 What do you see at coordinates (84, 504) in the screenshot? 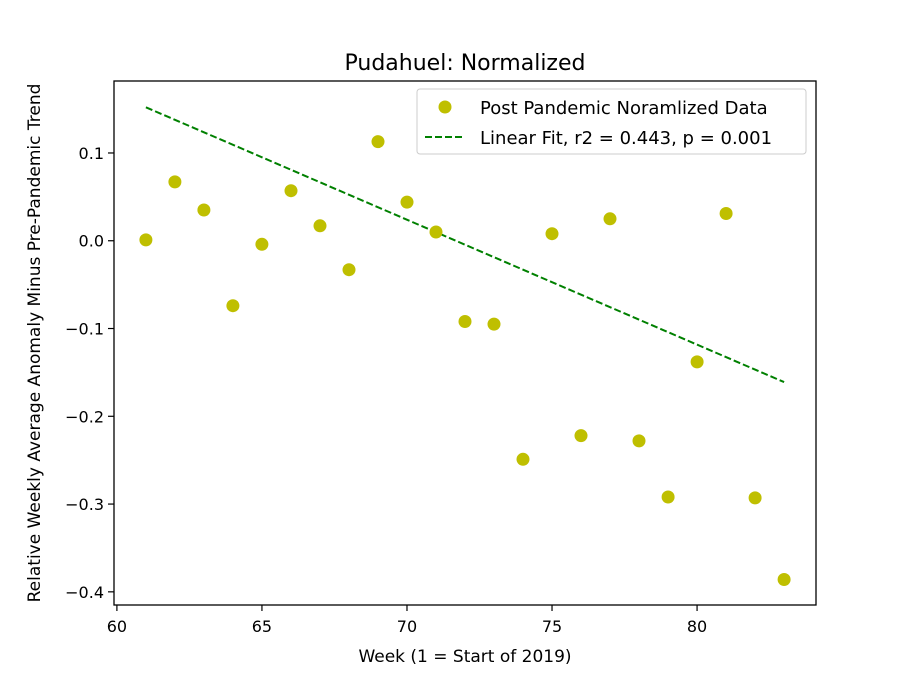
I see `y-tick-label: −0.3` at bounding box center [84, 504].